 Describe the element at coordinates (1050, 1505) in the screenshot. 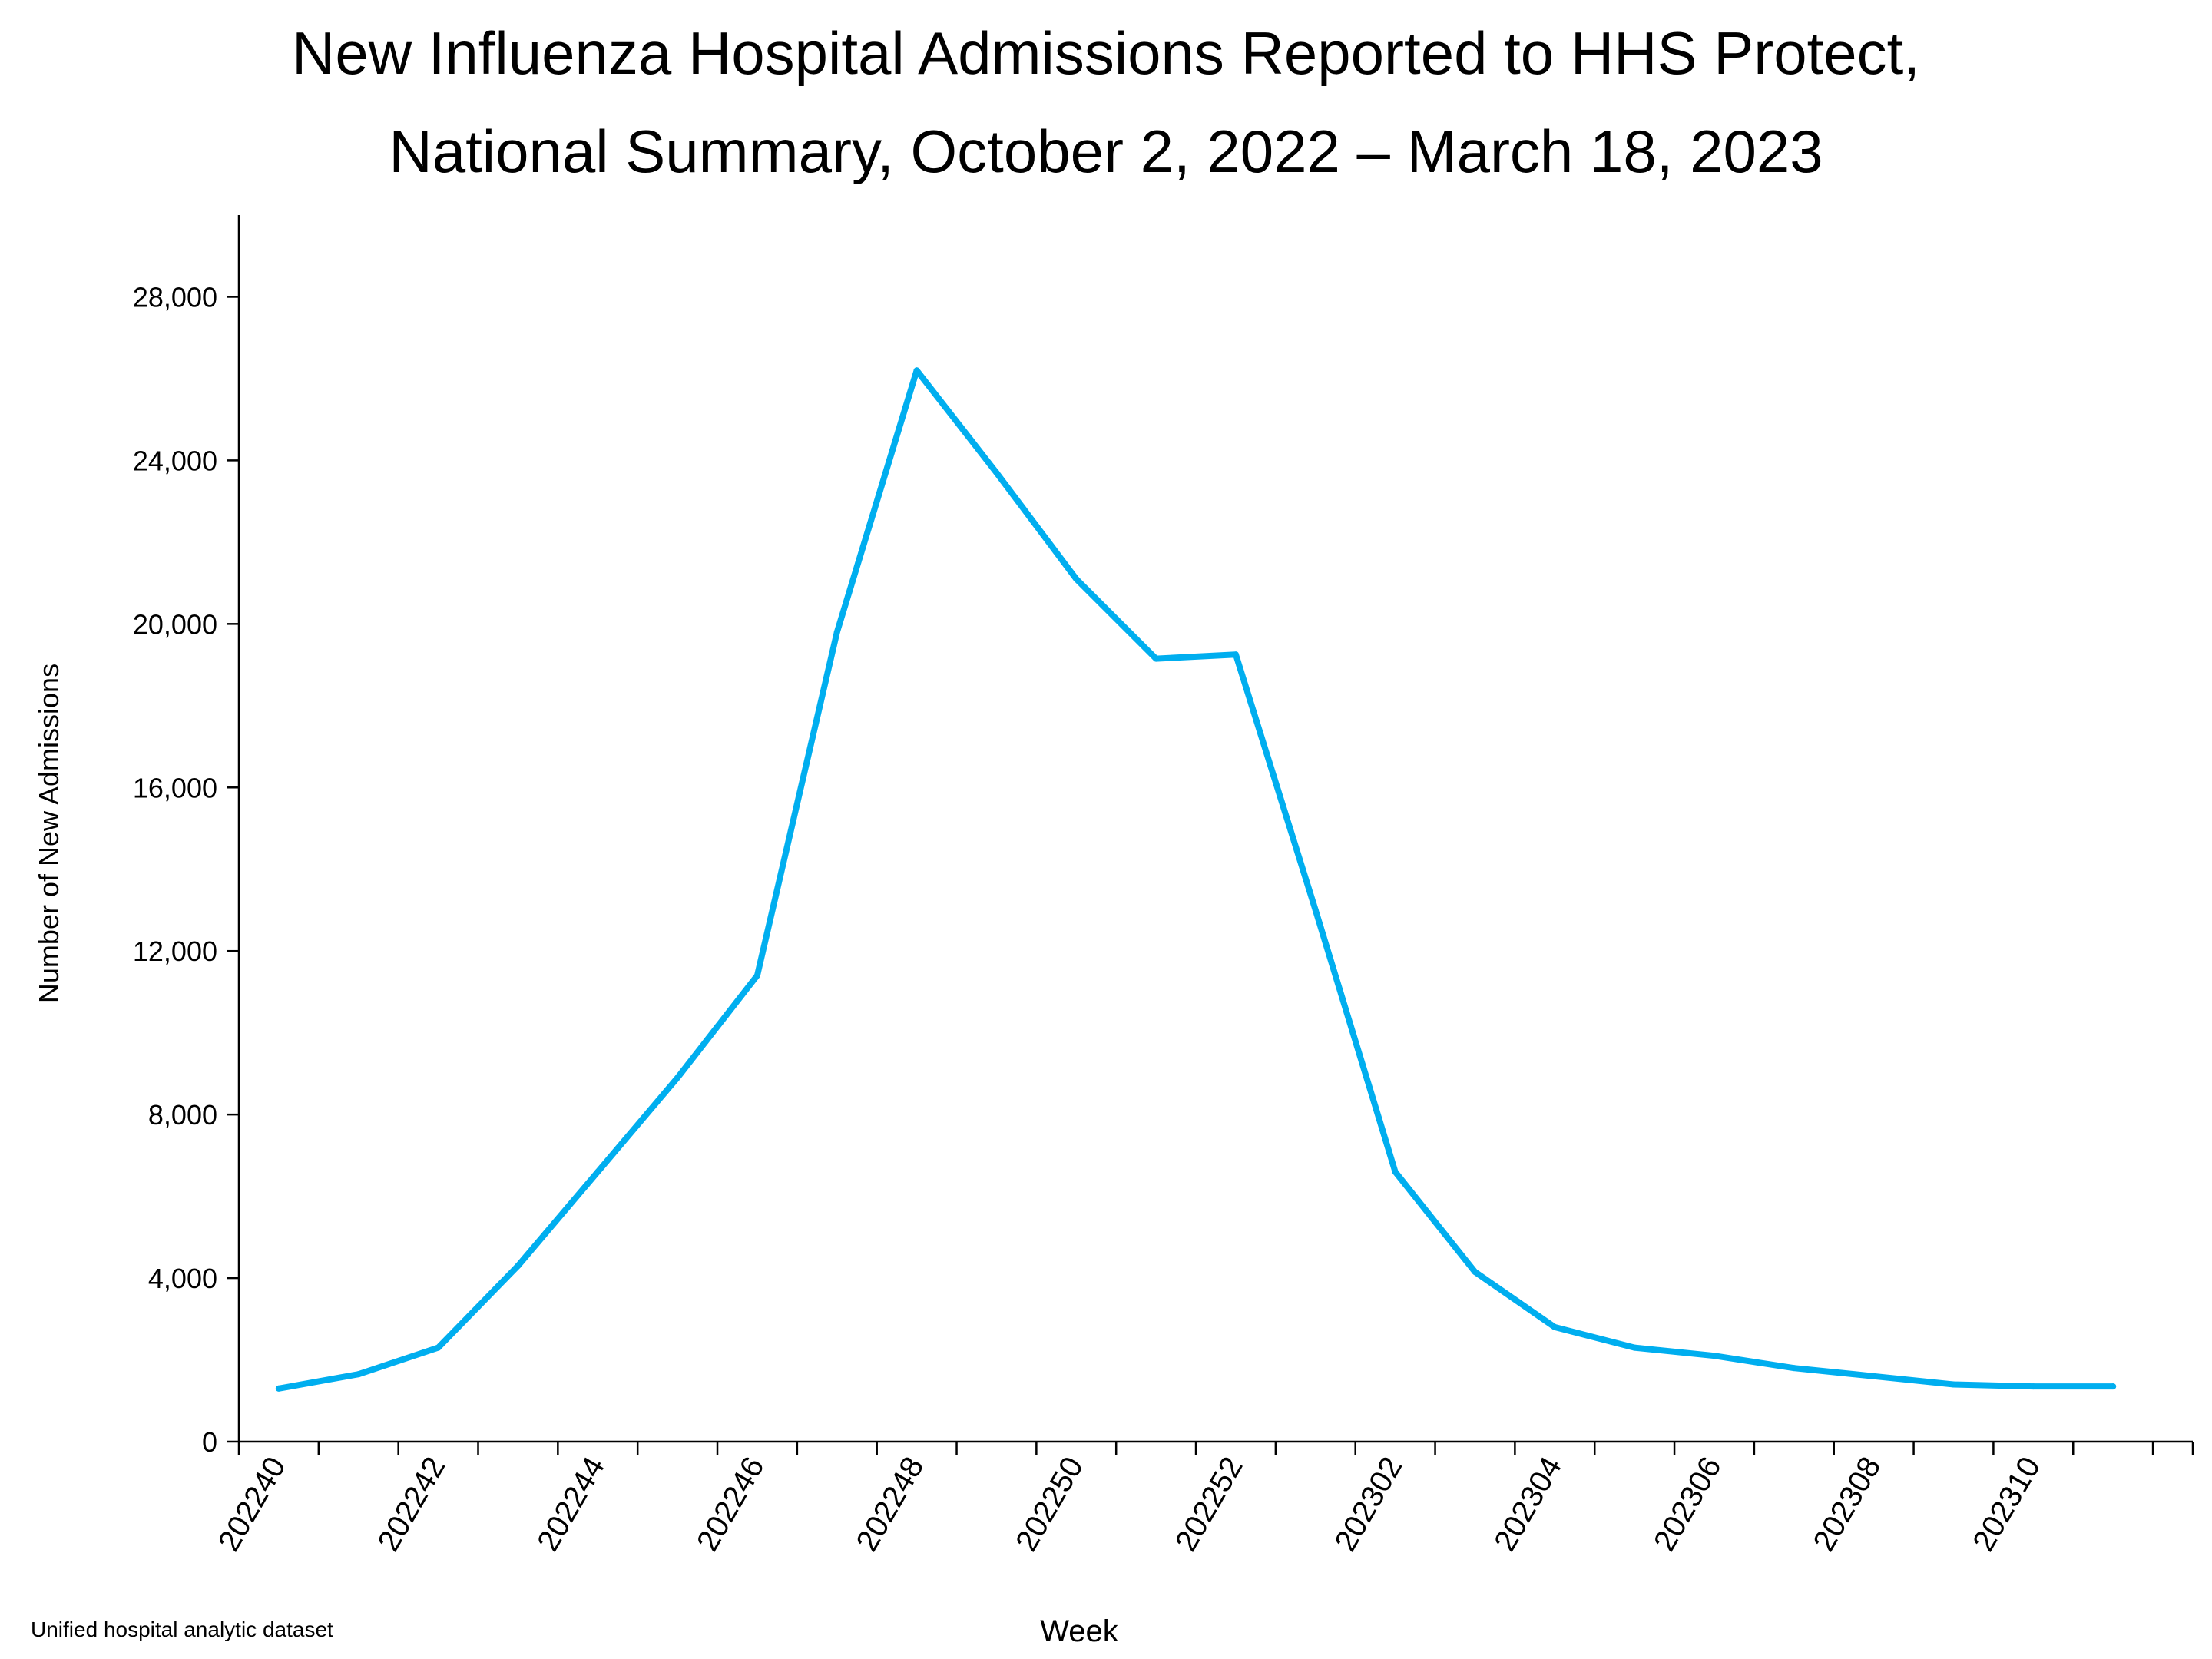

I see `x-tick-label: 202250` at that location.